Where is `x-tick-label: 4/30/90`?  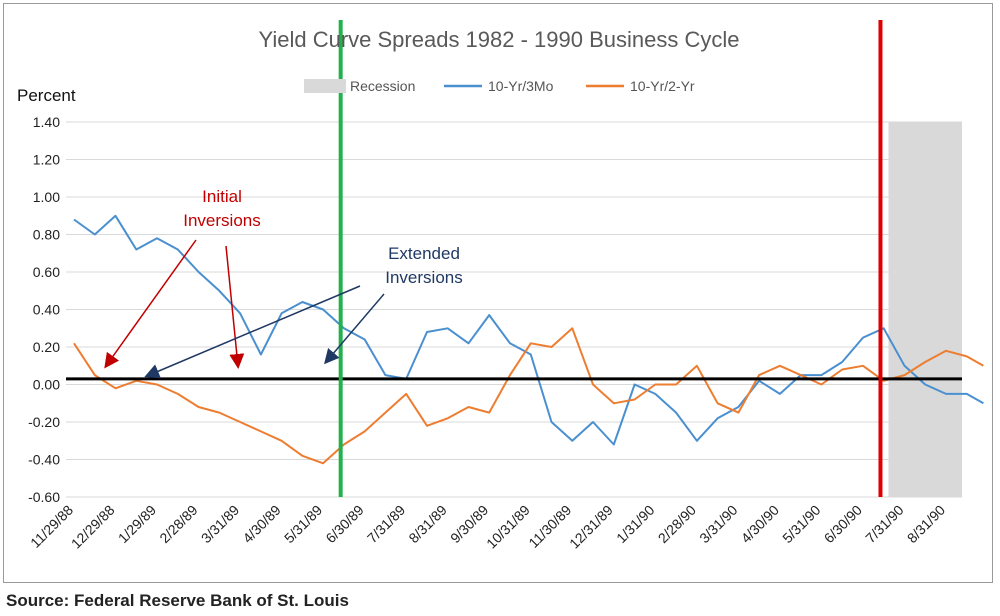 x-tick-label: 4/30/90 is located at coordinates (760, 524).